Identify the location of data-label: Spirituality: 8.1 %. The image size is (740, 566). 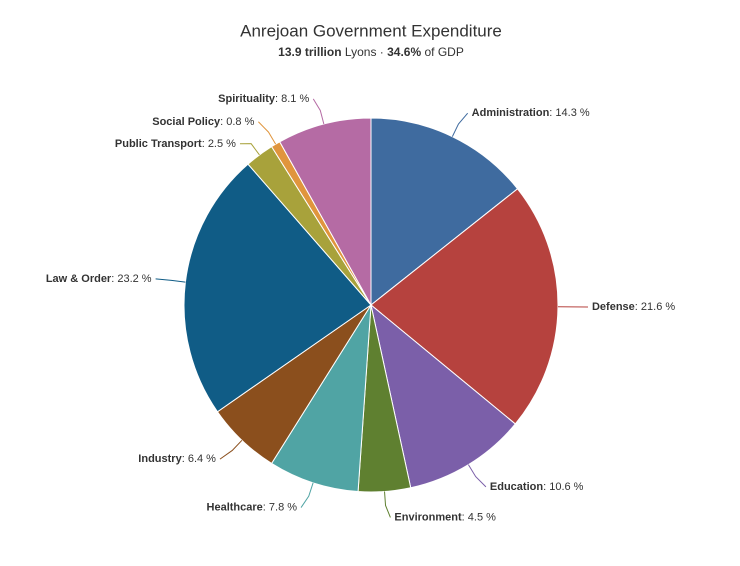
(263, 99).